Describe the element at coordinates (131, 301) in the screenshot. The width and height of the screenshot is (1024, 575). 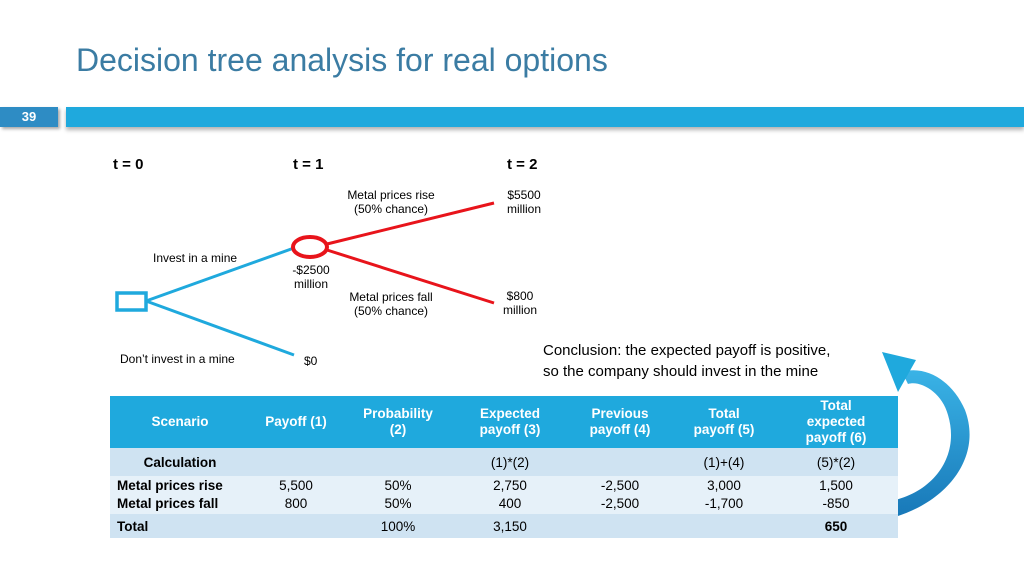
I see `decision-node` at that location.